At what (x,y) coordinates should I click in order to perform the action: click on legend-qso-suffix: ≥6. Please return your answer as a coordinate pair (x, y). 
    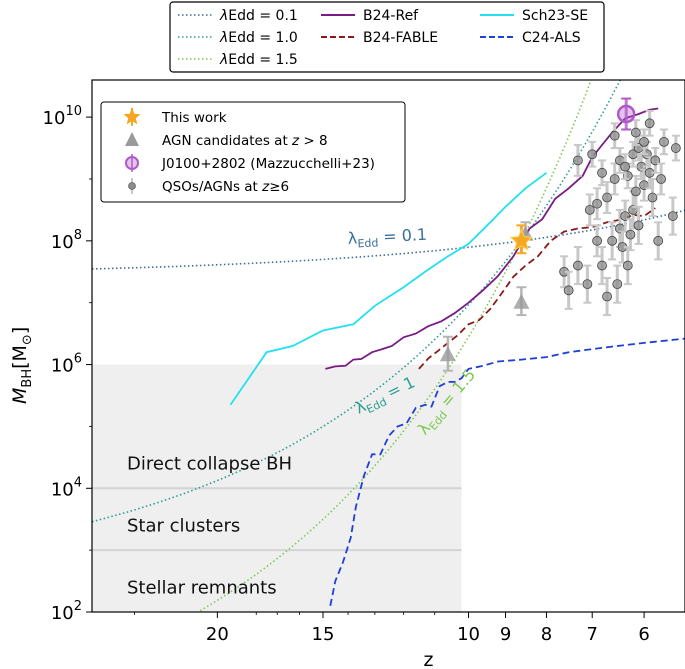
    Looking at the image, I should click on (279, 187).